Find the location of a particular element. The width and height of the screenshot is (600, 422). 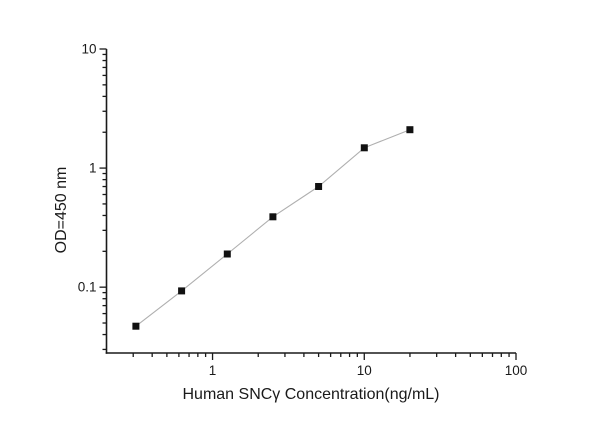

x-tick-label: 1 is located at coordinates (213, 370).